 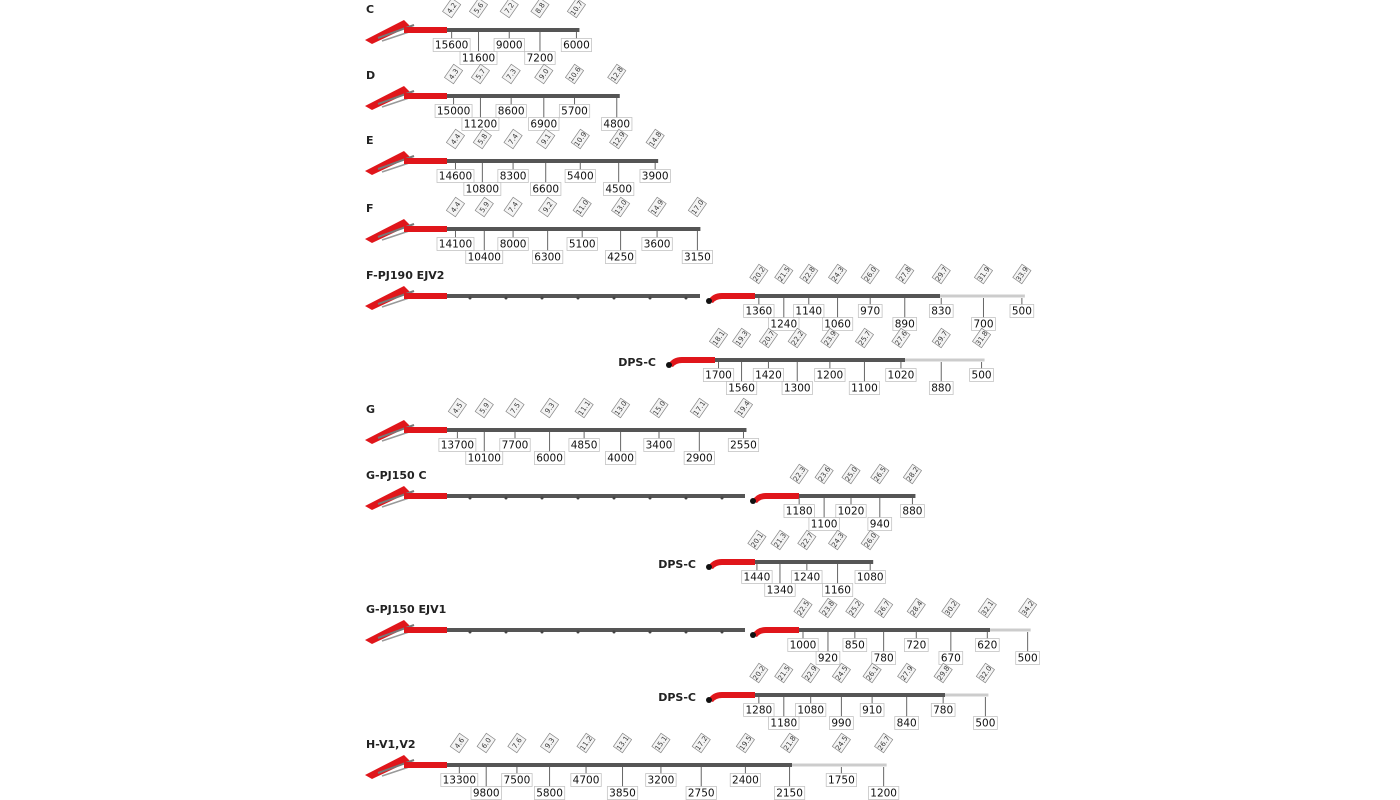 I want to click on load-label: 8300, so click(x=513, y=177).